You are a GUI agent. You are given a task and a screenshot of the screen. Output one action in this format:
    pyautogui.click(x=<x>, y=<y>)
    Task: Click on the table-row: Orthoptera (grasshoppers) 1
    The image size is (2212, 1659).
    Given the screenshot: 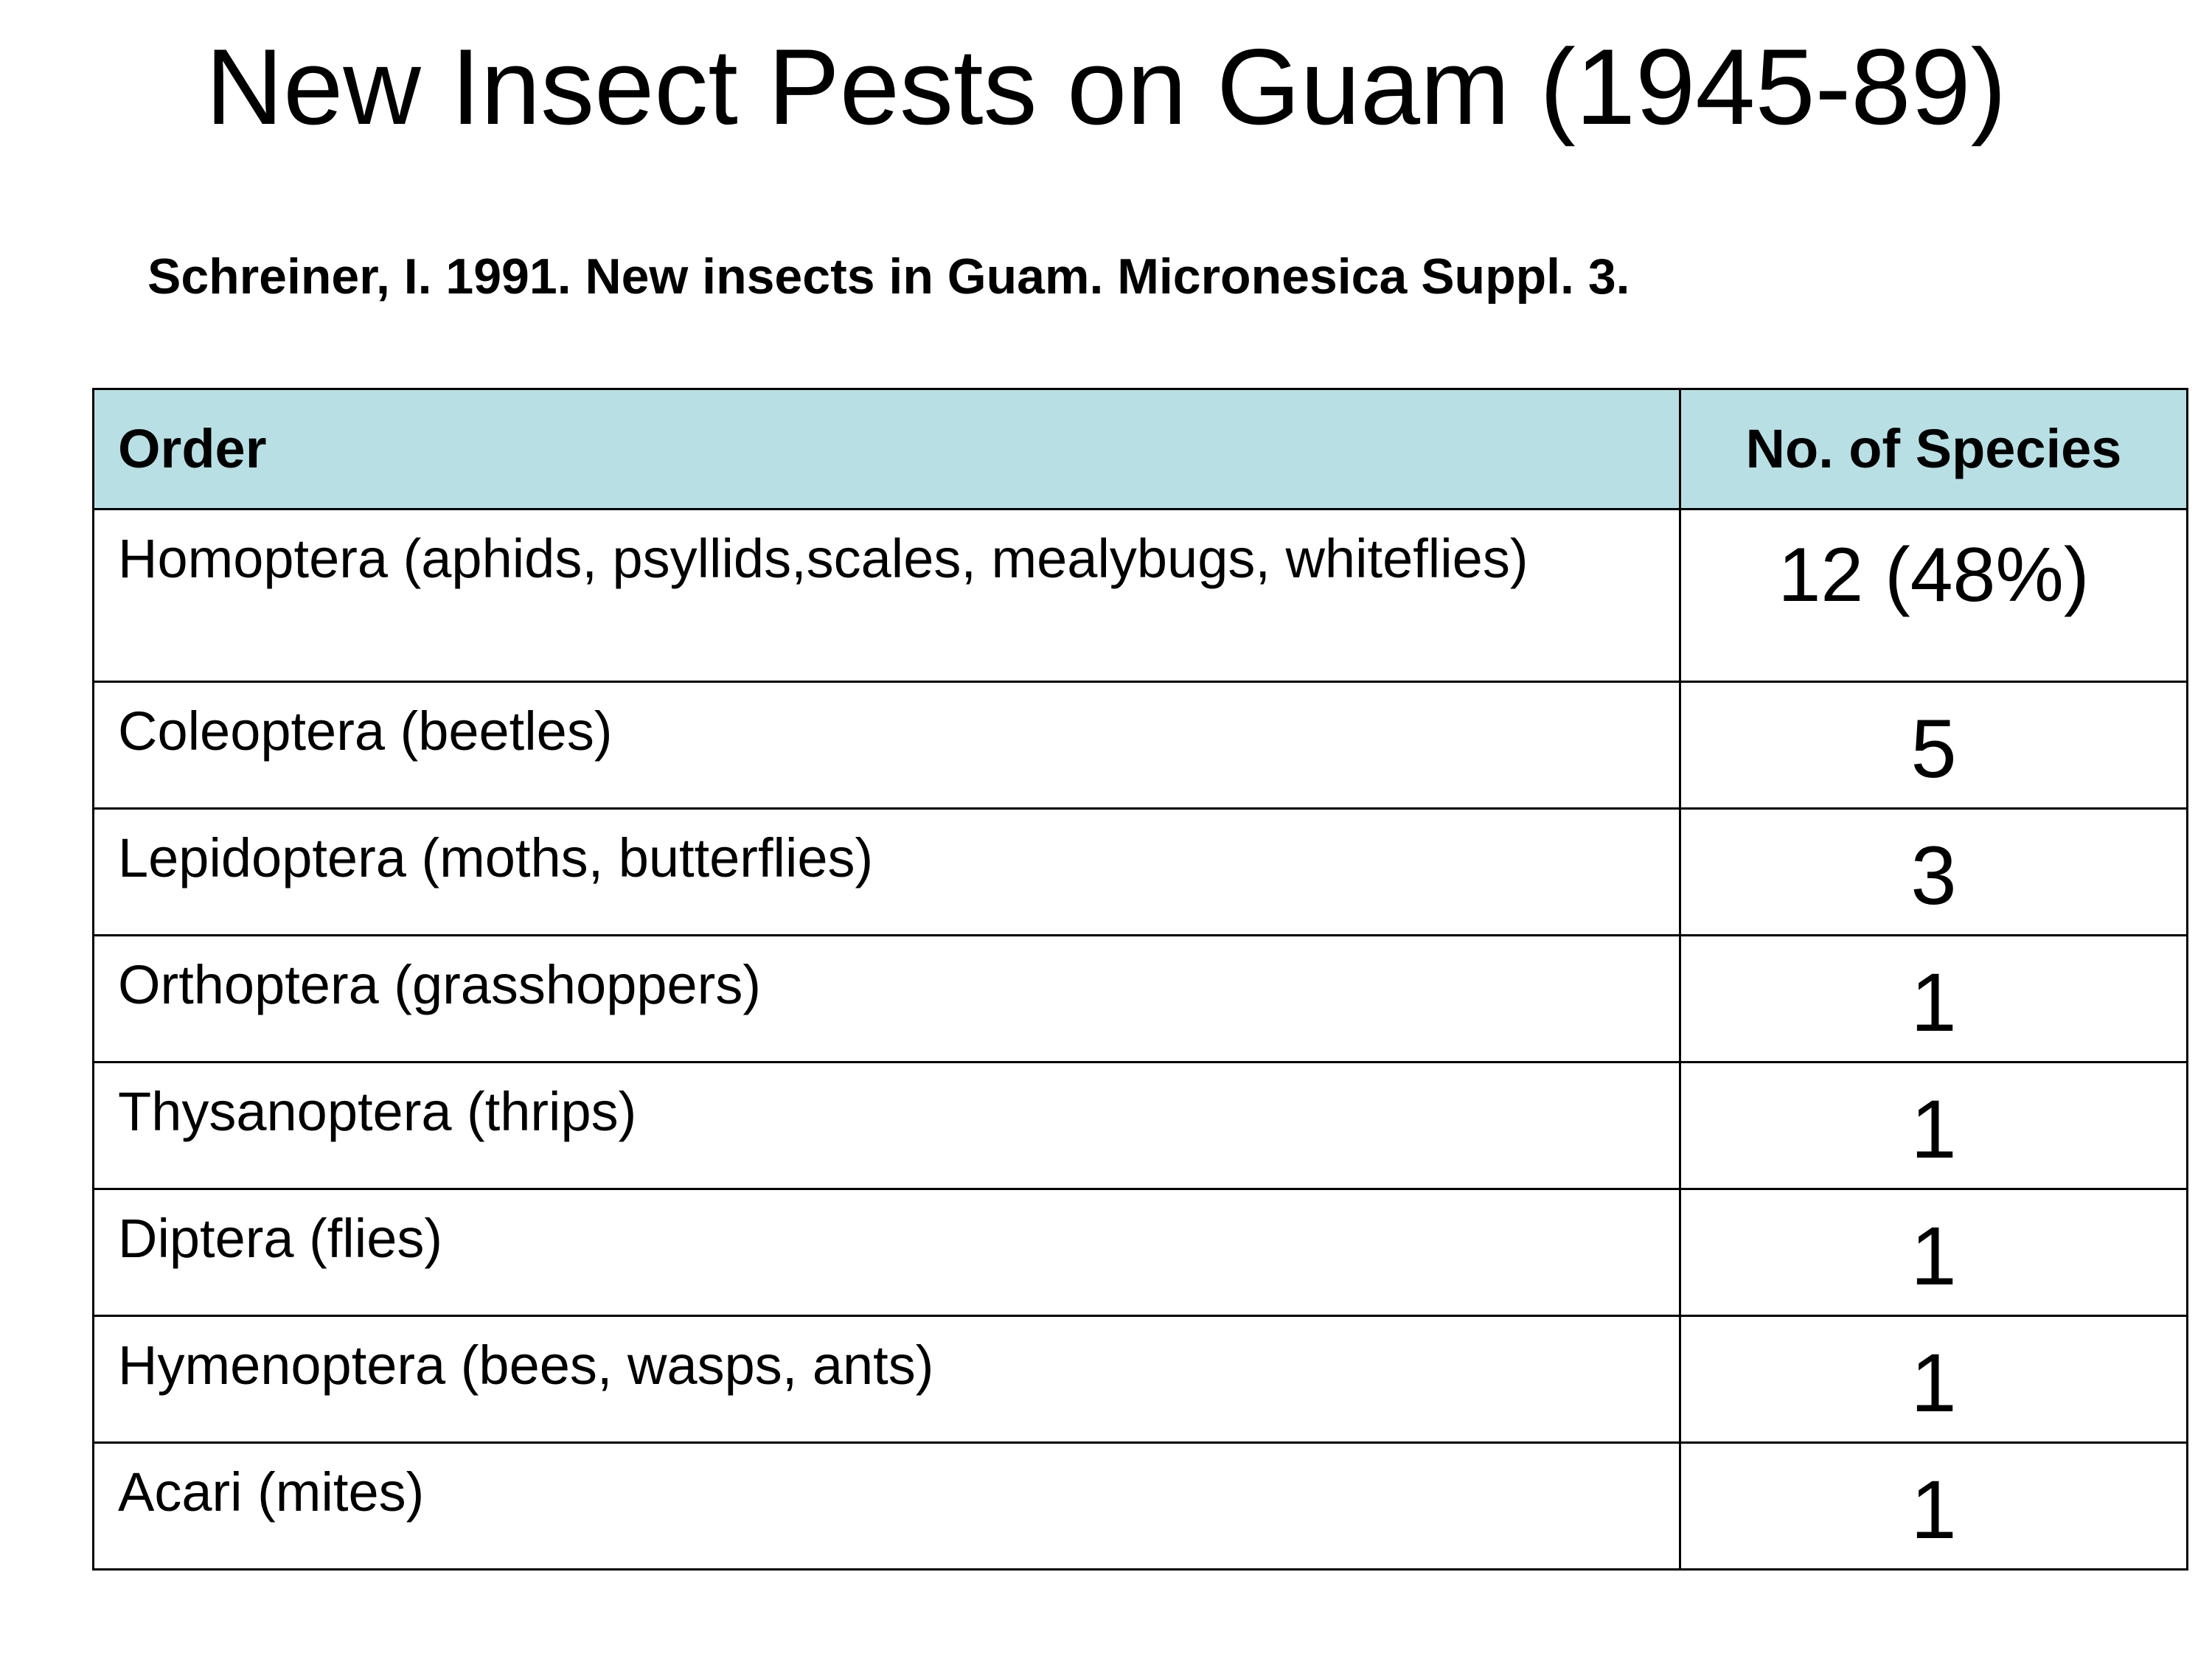 What is the action you would take?
    pyautogui.click(x=1140, y=998)
    